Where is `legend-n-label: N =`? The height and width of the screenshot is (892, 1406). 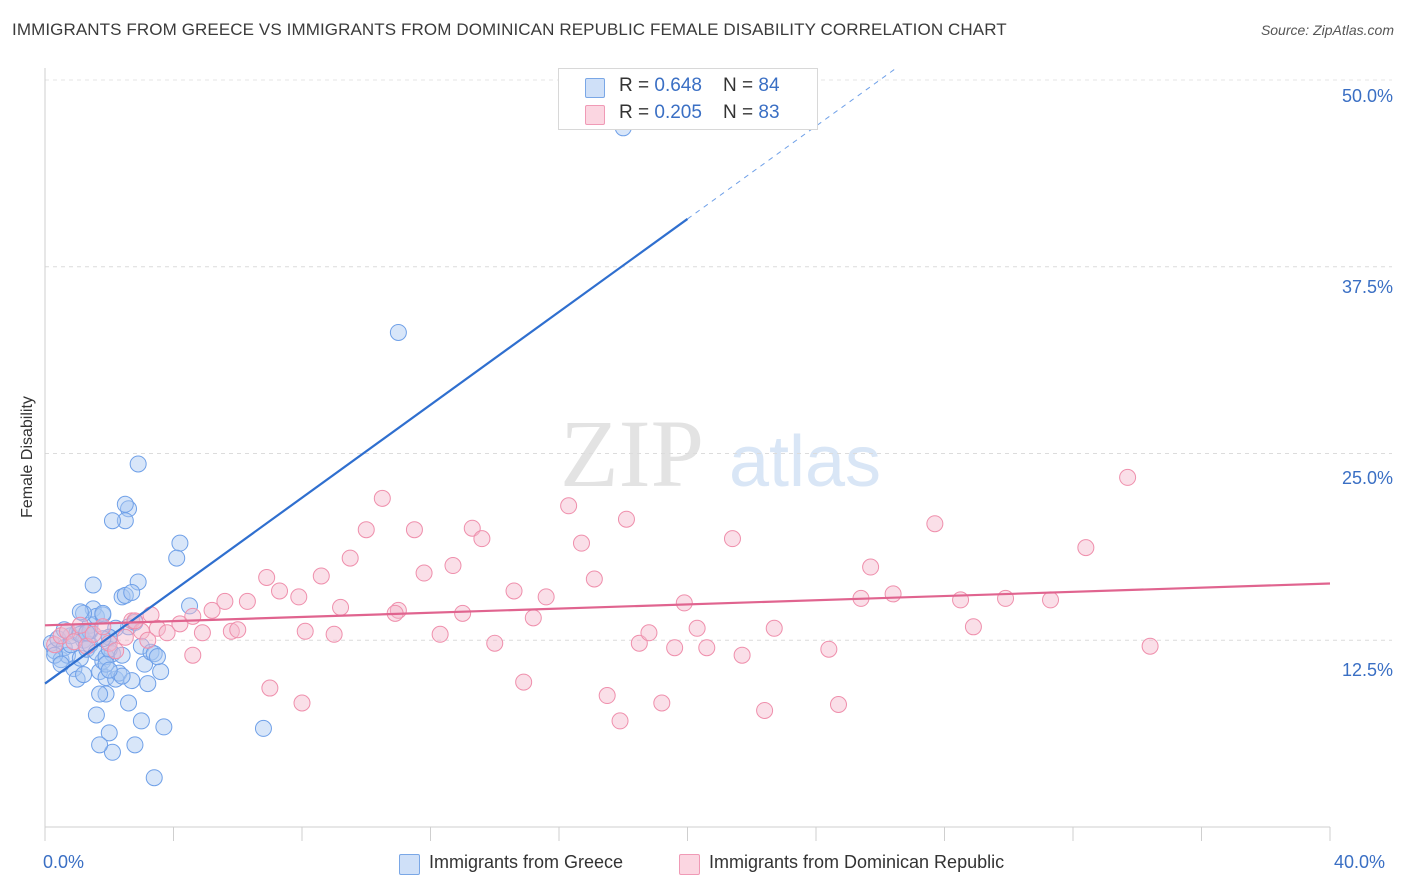 legend-n-label: N = is located at coordinates (741, 85).